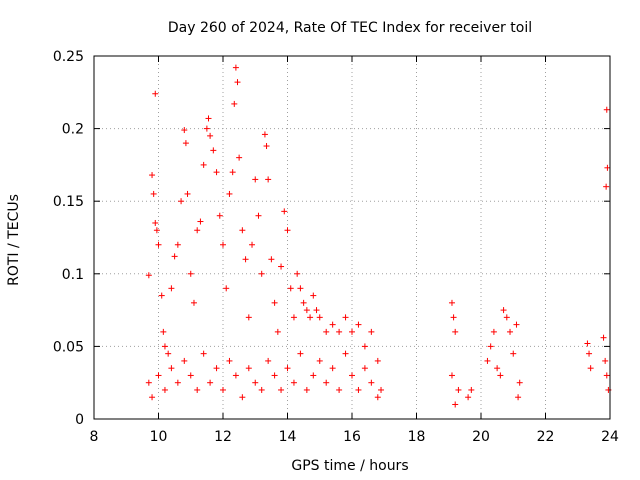  I want to click on x-tick-label: 10, so click(159, 437).